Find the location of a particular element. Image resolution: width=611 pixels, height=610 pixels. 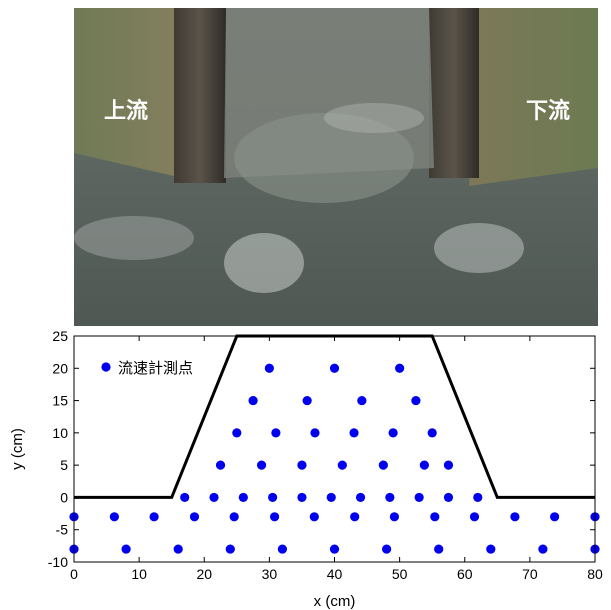

y-axis-label: y (cm) is located at coordinates (17, 449).